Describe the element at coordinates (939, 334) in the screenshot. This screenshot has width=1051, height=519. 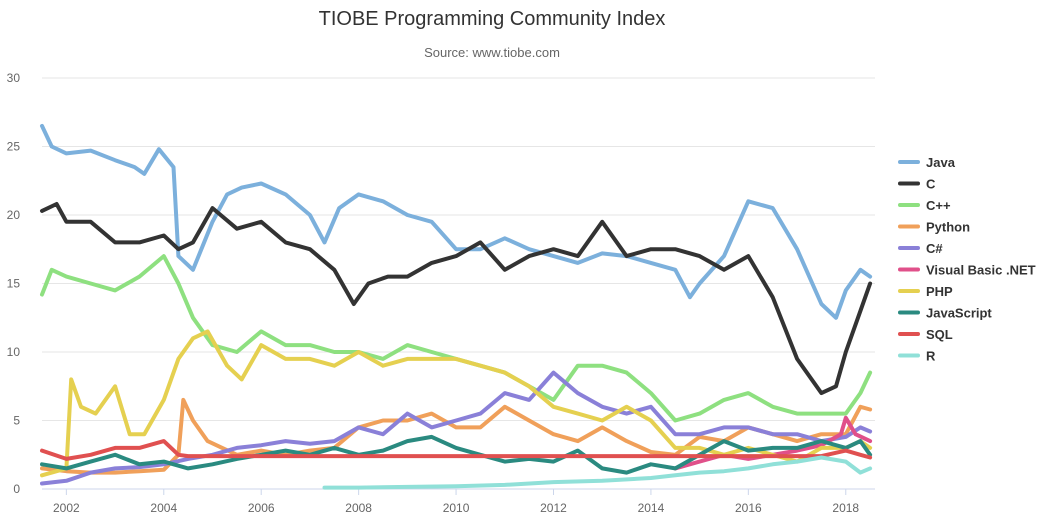
I see `legend-label: SQL` at that location.